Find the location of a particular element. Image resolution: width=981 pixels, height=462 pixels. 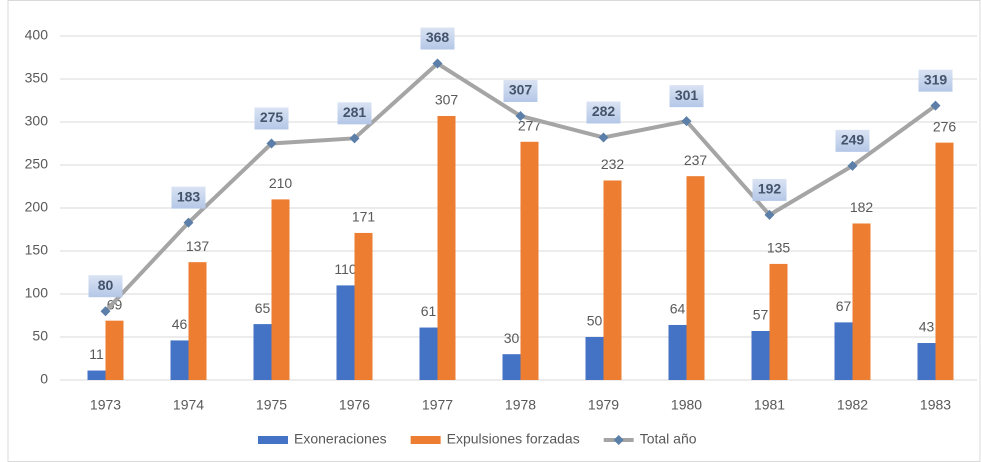

x-tick-label: 1981 is located at coordinates (769, 405).